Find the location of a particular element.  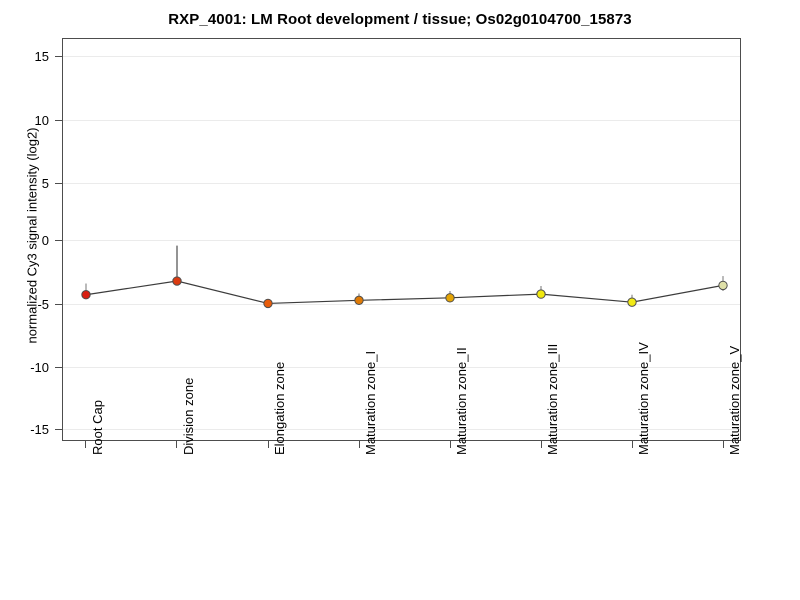

y-tick-minus5: -5 is located at coordinates (24, 304).